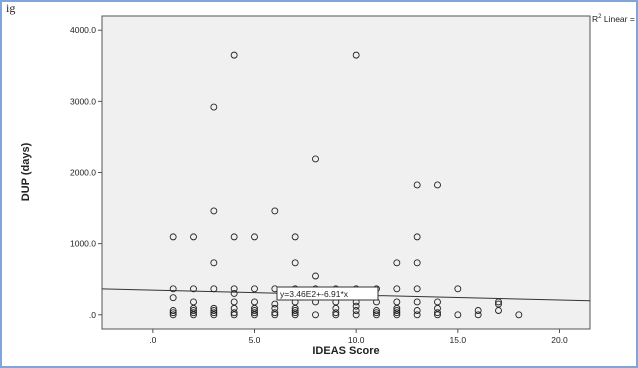  What do you see at coordinates (559, 340) in the screenshot?
I see `x-tick-label: 20.0` at bounding box center [559, 340].